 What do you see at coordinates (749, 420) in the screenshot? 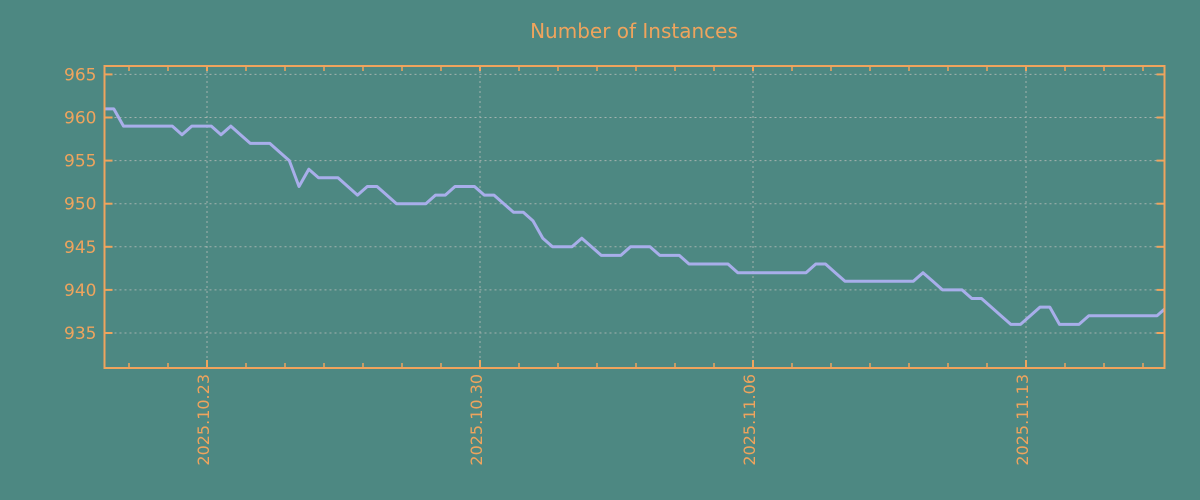
I see `x-axis-tick-label: 2025.11.06` at bounding box center [749, 420].